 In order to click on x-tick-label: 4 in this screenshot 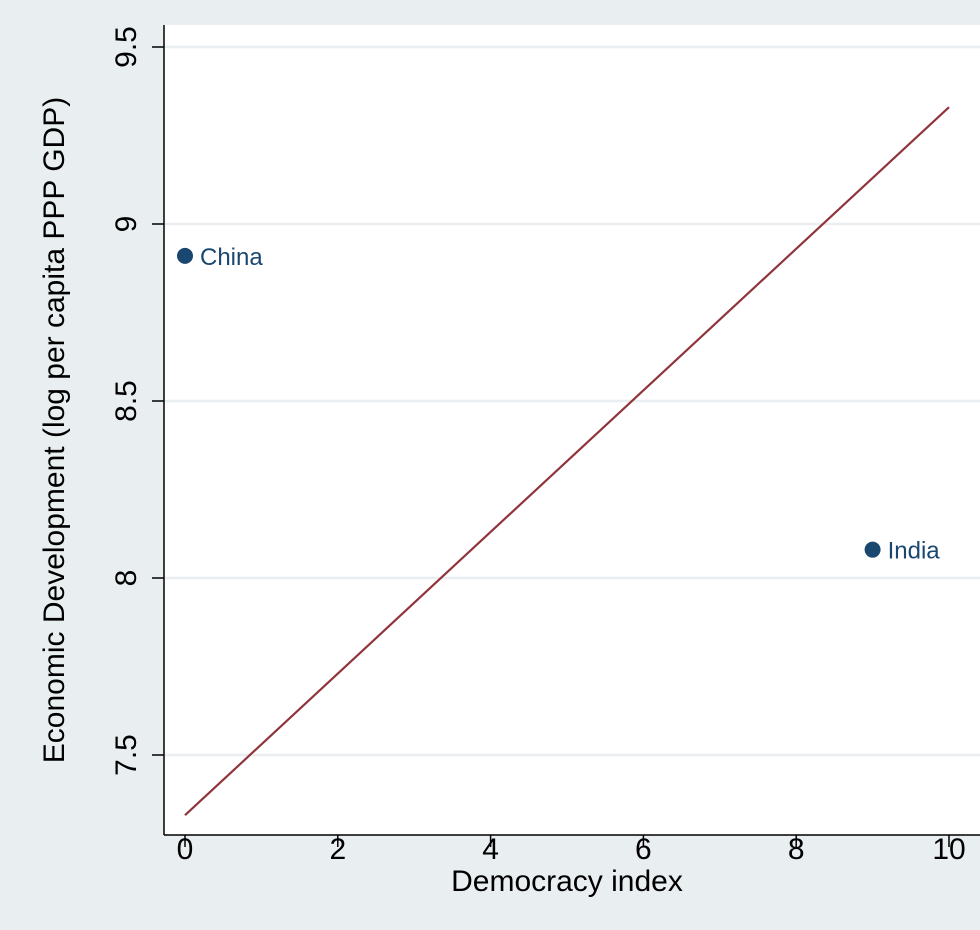, I will do `click(490, 849)`.